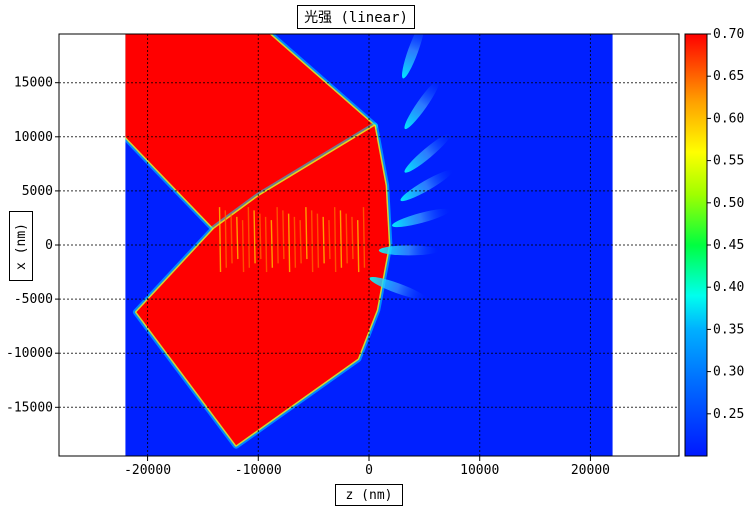 This screenshot has width=746, height=514. Describe the element at coordinates (33, 83) in the screenshot. I see `y-tick-label: 15000` at that location.